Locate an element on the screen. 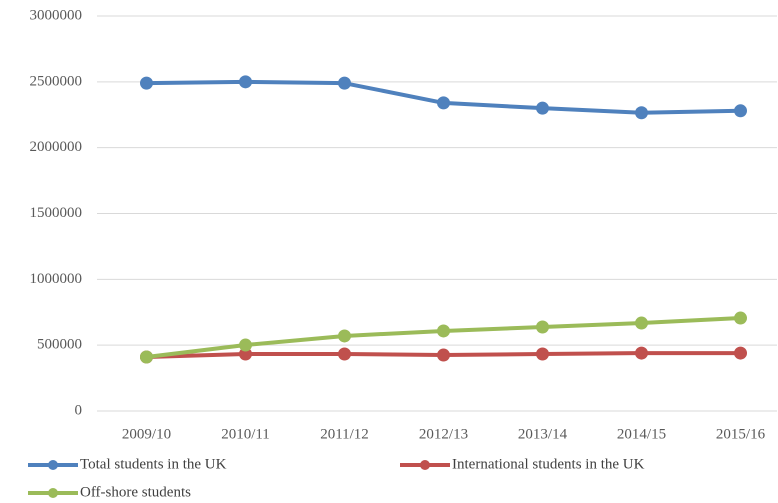  y-tick-label: 3000000 is located at coordinates (56, 15).